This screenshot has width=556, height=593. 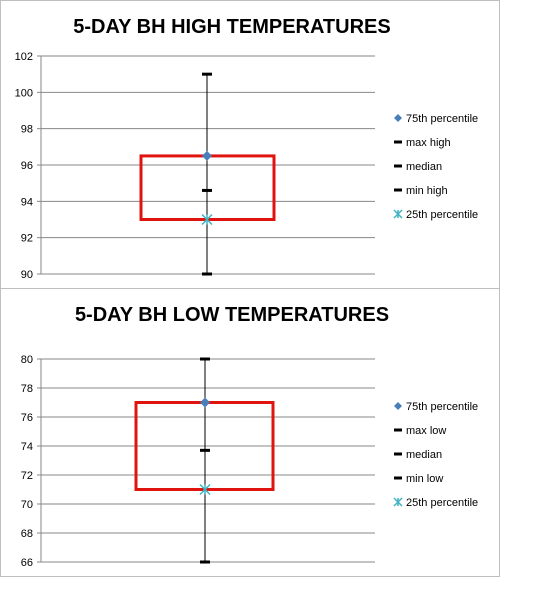 I want to click on y-tick-label: 68, so click(x=27, y=534).